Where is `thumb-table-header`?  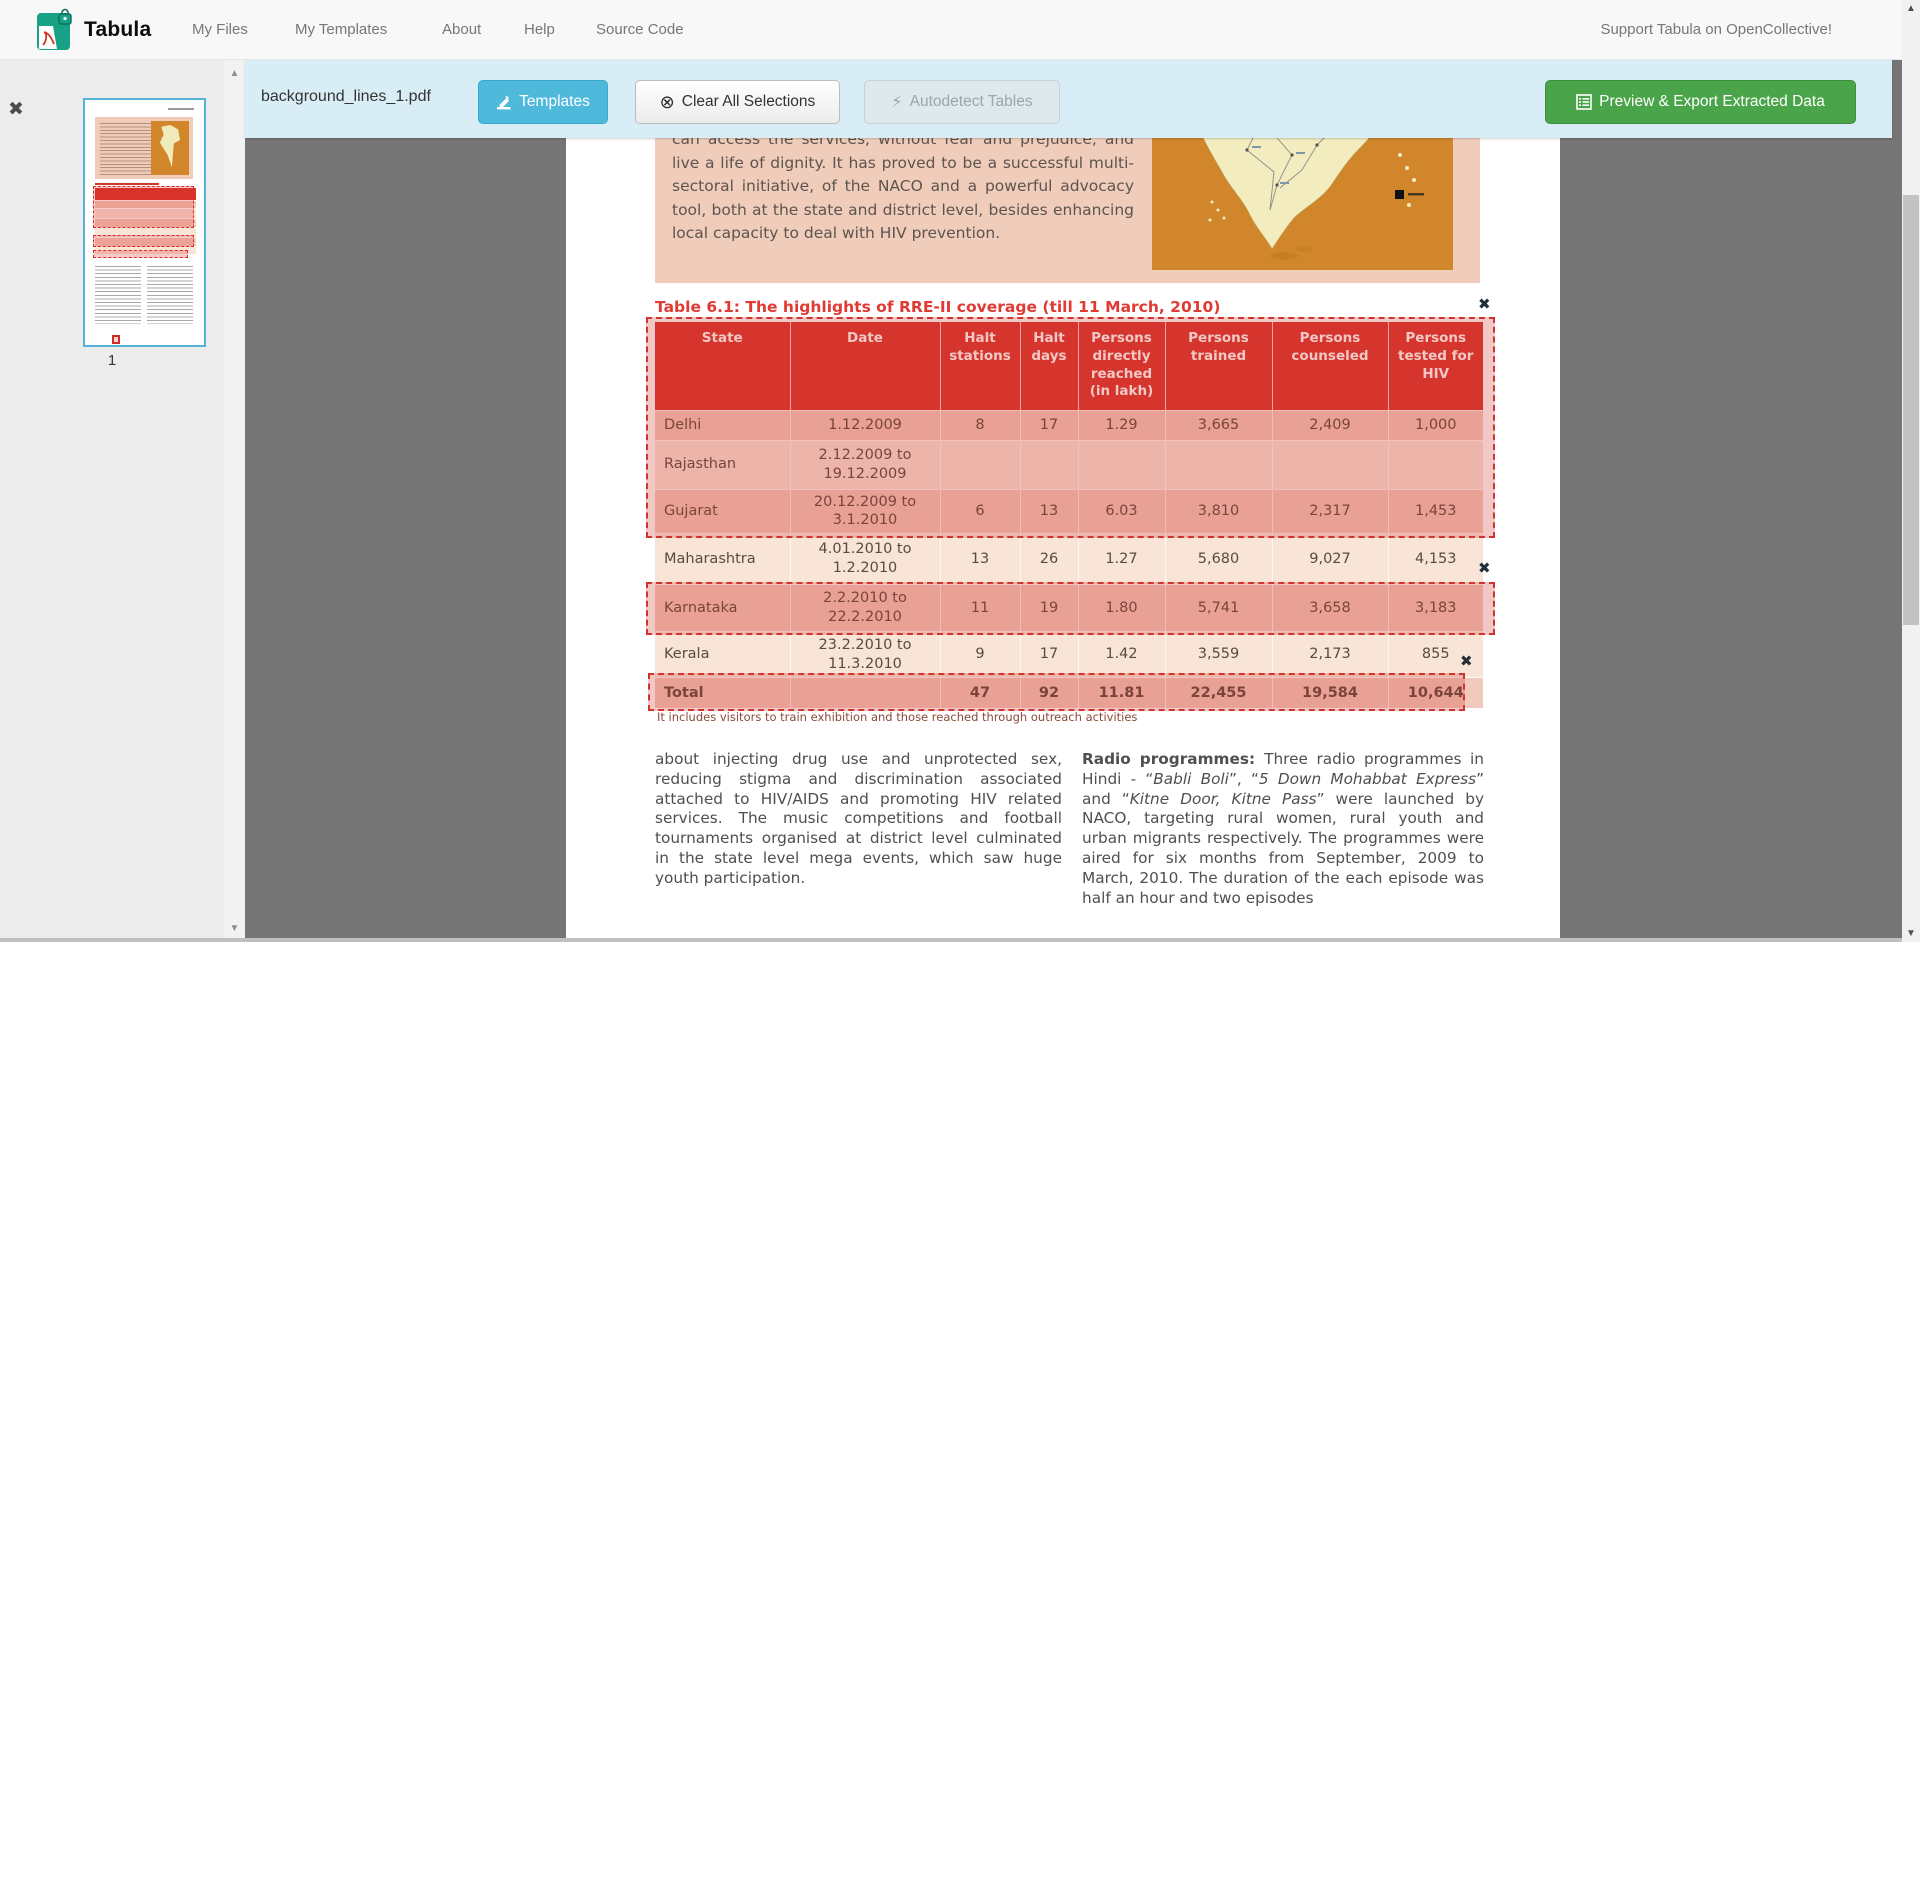
thumb-table-header is located at coordinates (145, 194).